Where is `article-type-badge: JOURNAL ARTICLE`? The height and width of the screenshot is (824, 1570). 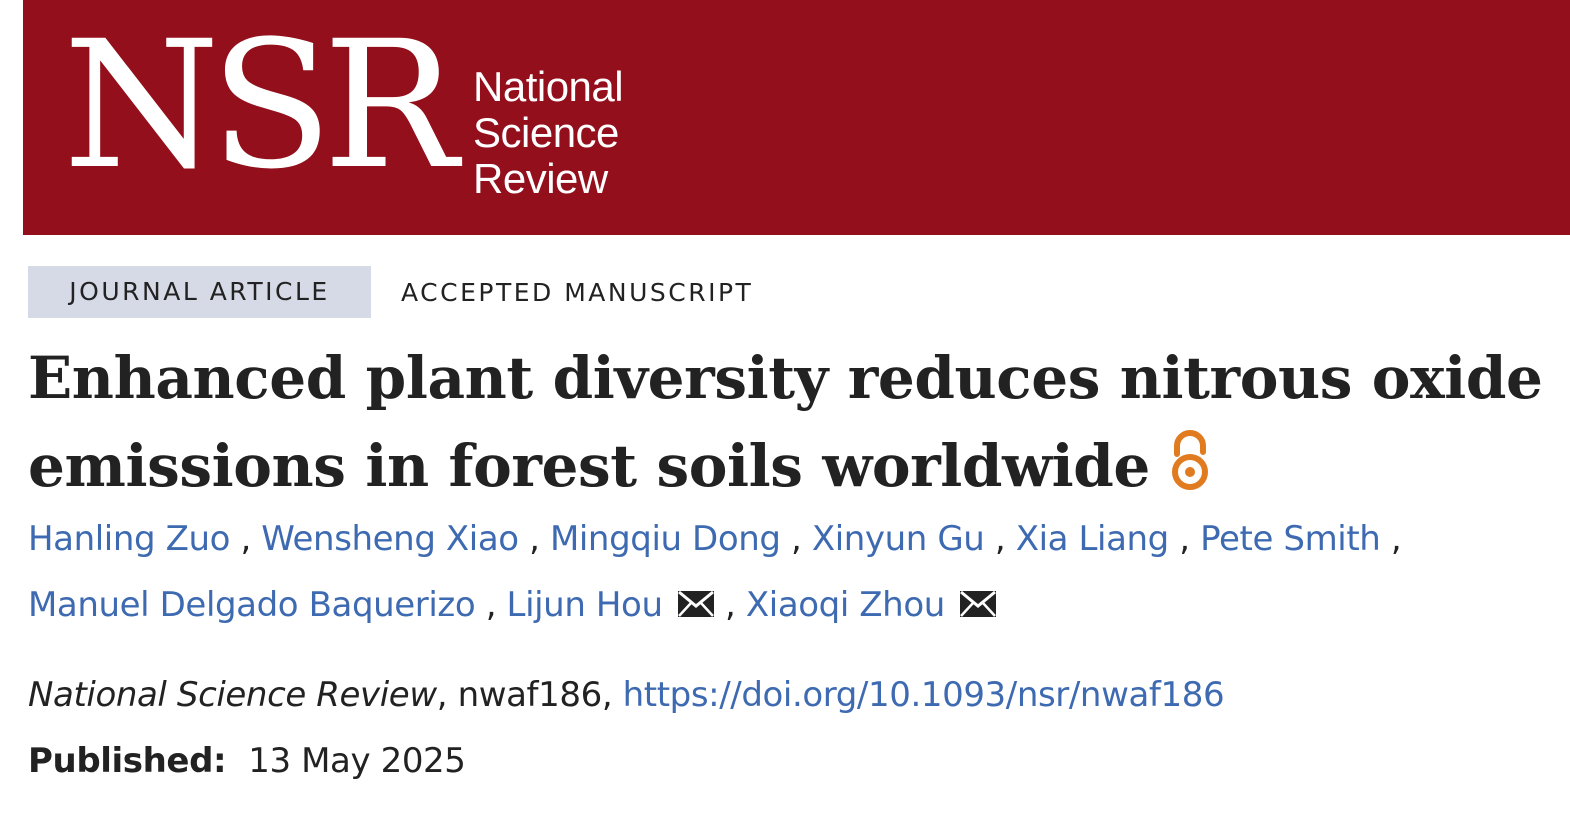 article-type-badge: JOURNAL ARTICLE is located at coordinates (199, 292).